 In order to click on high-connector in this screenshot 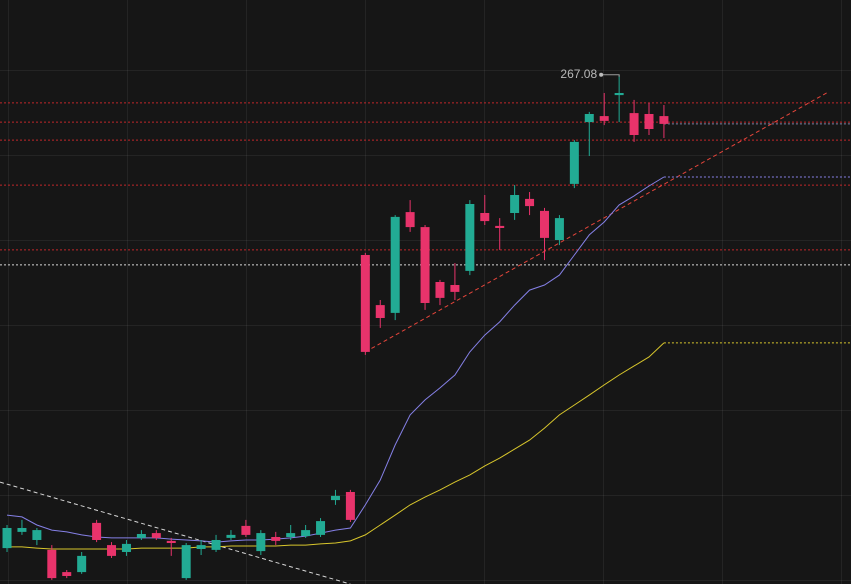, I will do `click(610, 75)`.